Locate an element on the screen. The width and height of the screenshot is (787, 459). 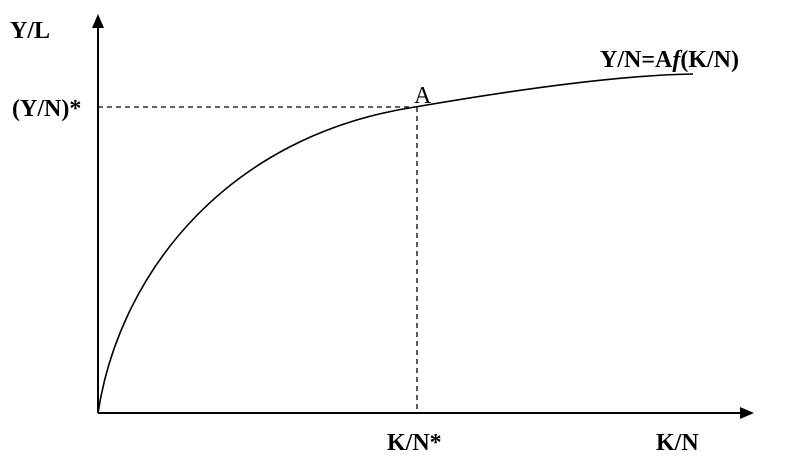
x-axis-label: K/N is located at coordinates (677, 443).